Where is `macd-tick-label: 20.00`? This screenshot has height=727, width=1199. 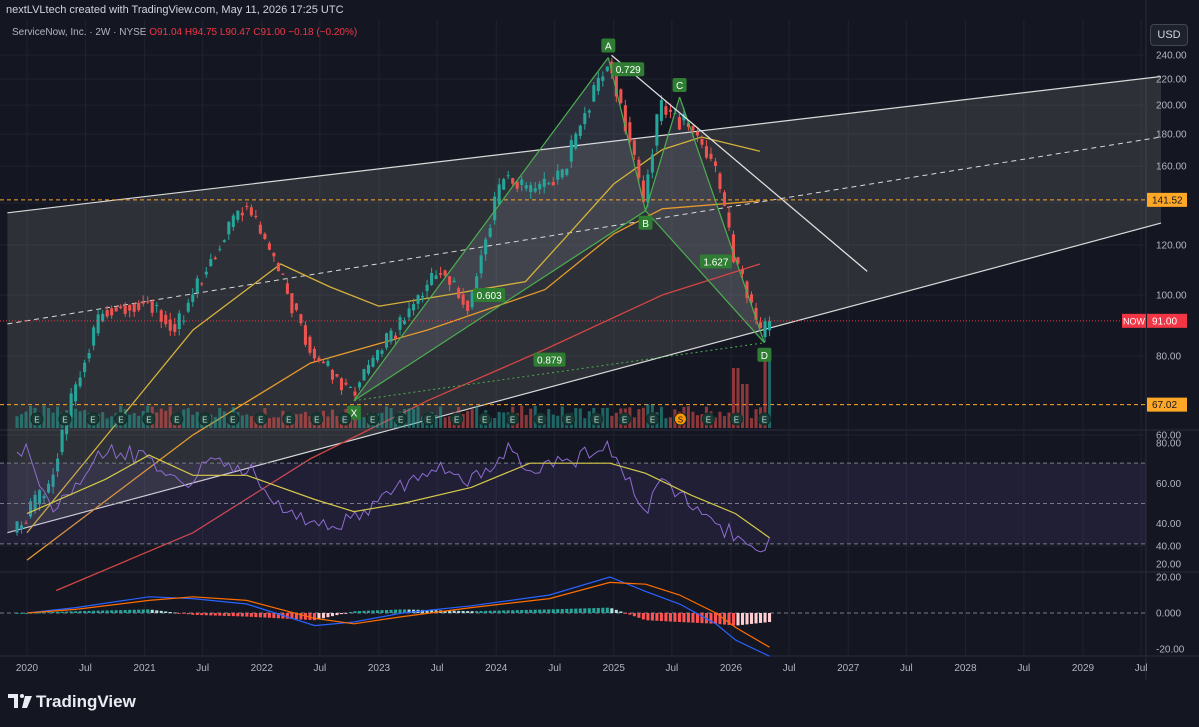
macd-tick-label: 20.00 is located at coordinates (1168, 578).